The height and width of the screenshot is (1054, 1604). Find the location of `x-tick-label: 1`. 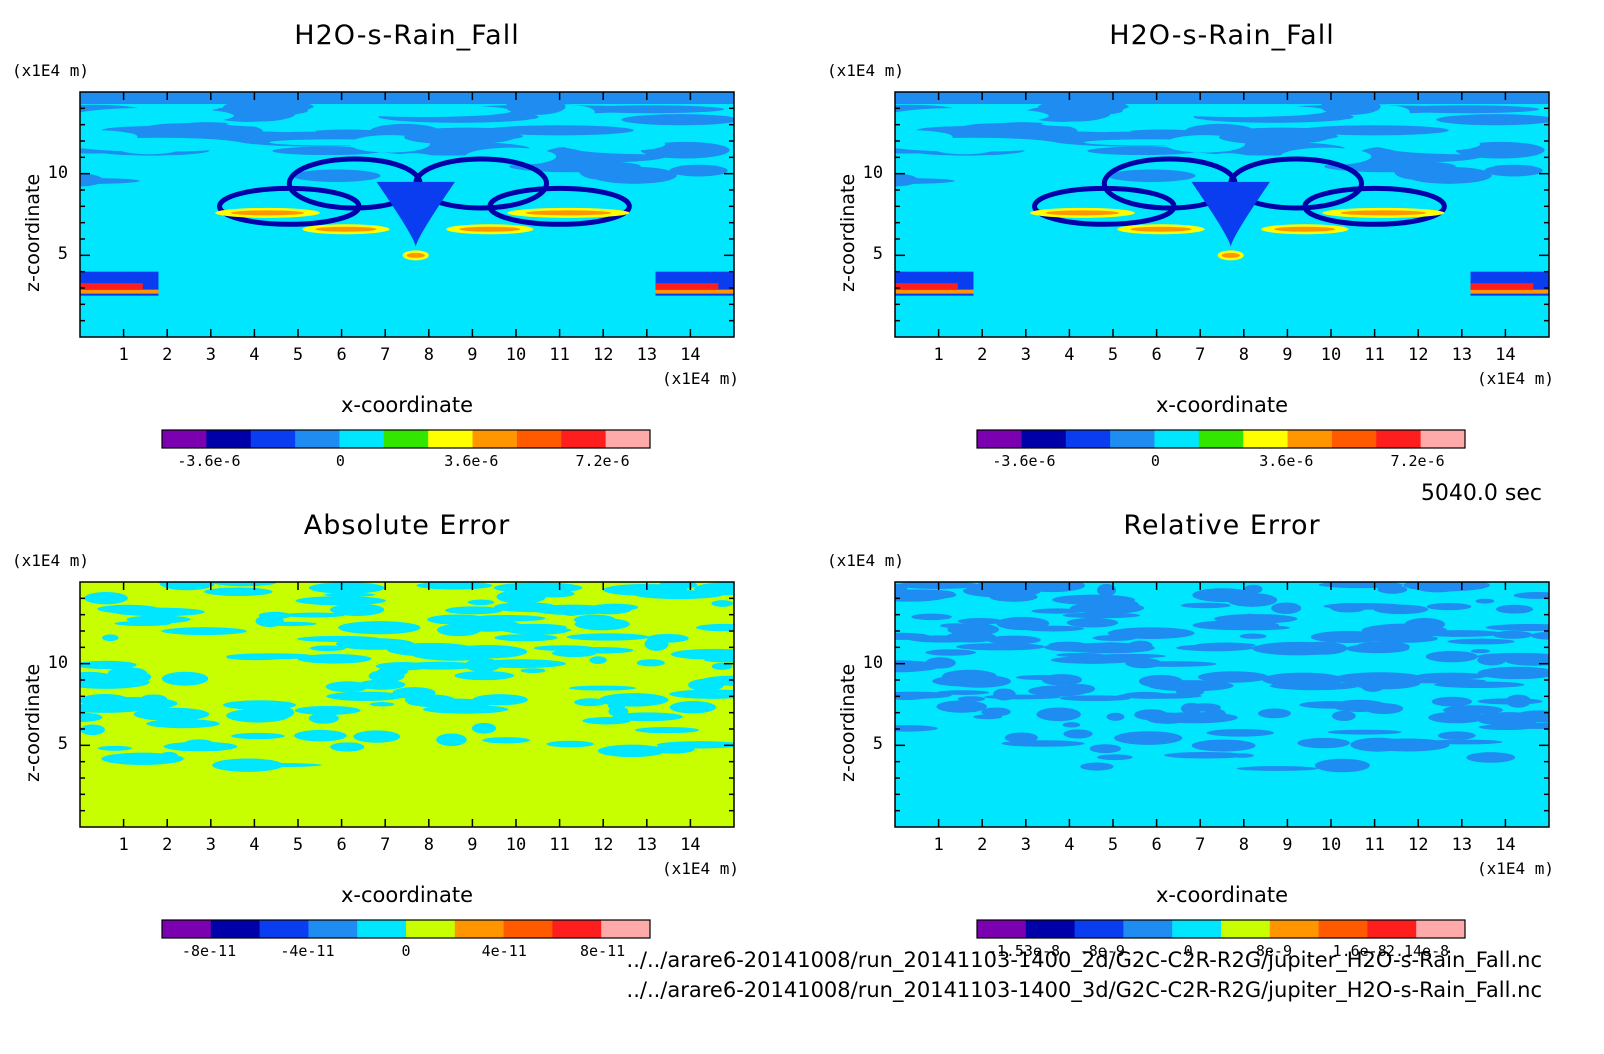

x-tick-label: 1 is located at coordinates (123, 355).